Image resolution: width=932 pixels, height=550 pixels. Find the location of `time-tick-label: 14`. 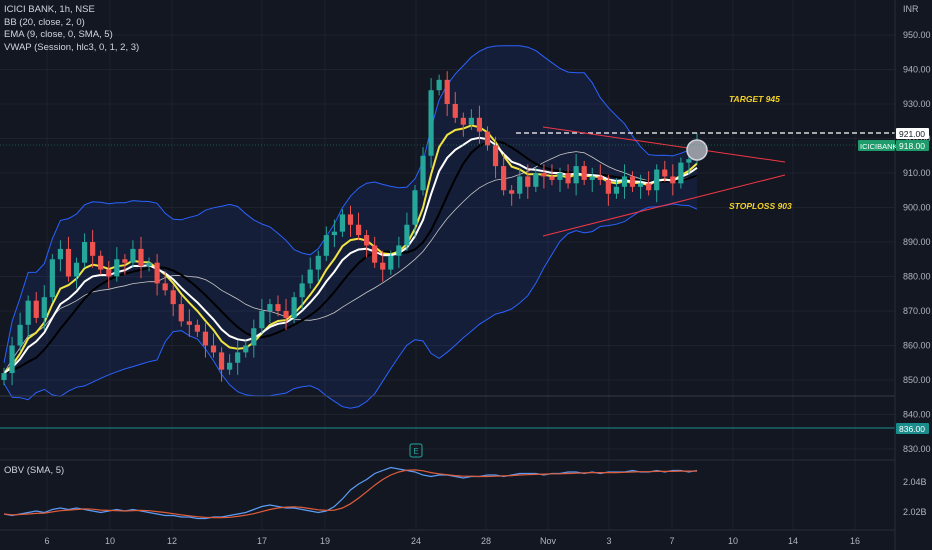

time-tick-label: 14 is located at coordinates (793, 541).